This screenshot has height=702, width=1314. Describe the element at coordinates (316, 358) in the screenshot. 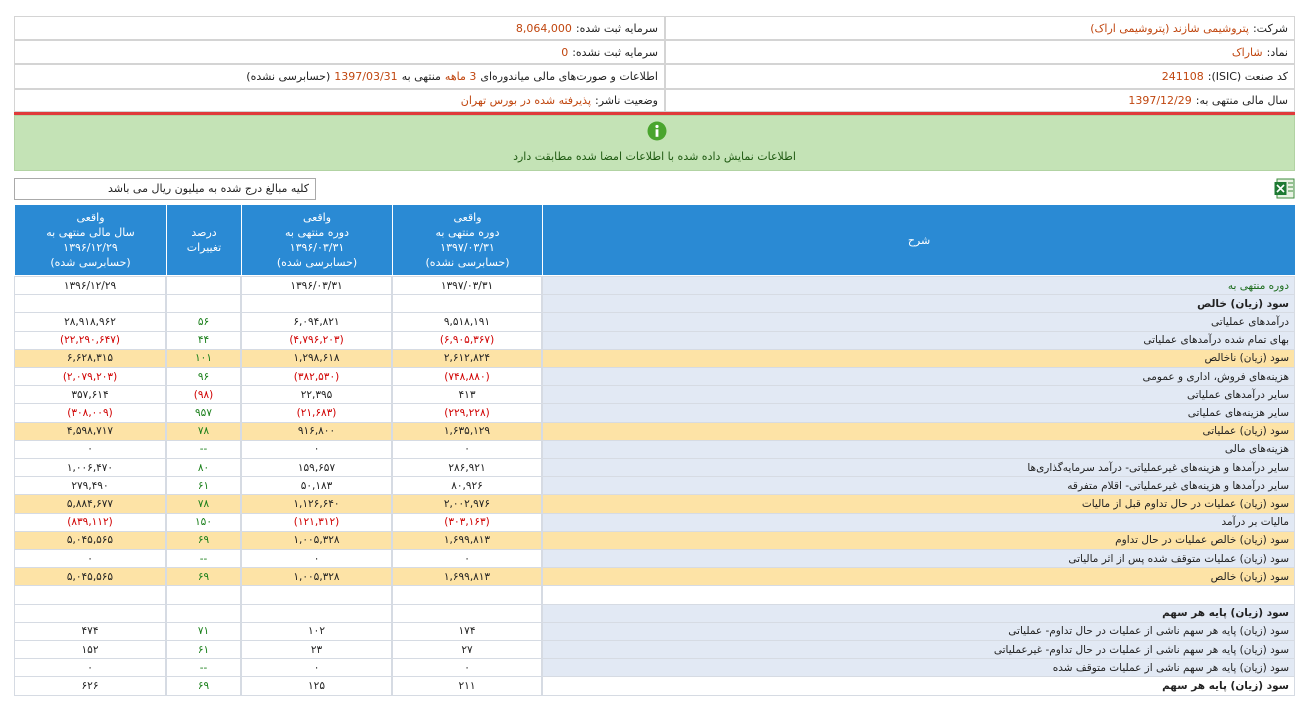

I see `value-cell: ۱,۲۹۸,۶۱۸` at that location.